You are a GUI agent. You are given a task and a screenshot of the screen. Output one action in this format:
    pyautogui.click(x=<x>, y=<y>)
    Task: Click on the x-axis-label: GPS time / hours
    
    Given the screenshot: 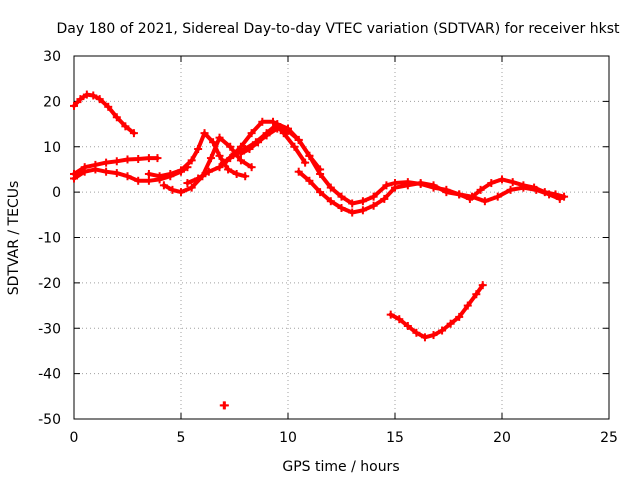 What is the action you would take?
    pyautogui.click(x=340, y=467)
    